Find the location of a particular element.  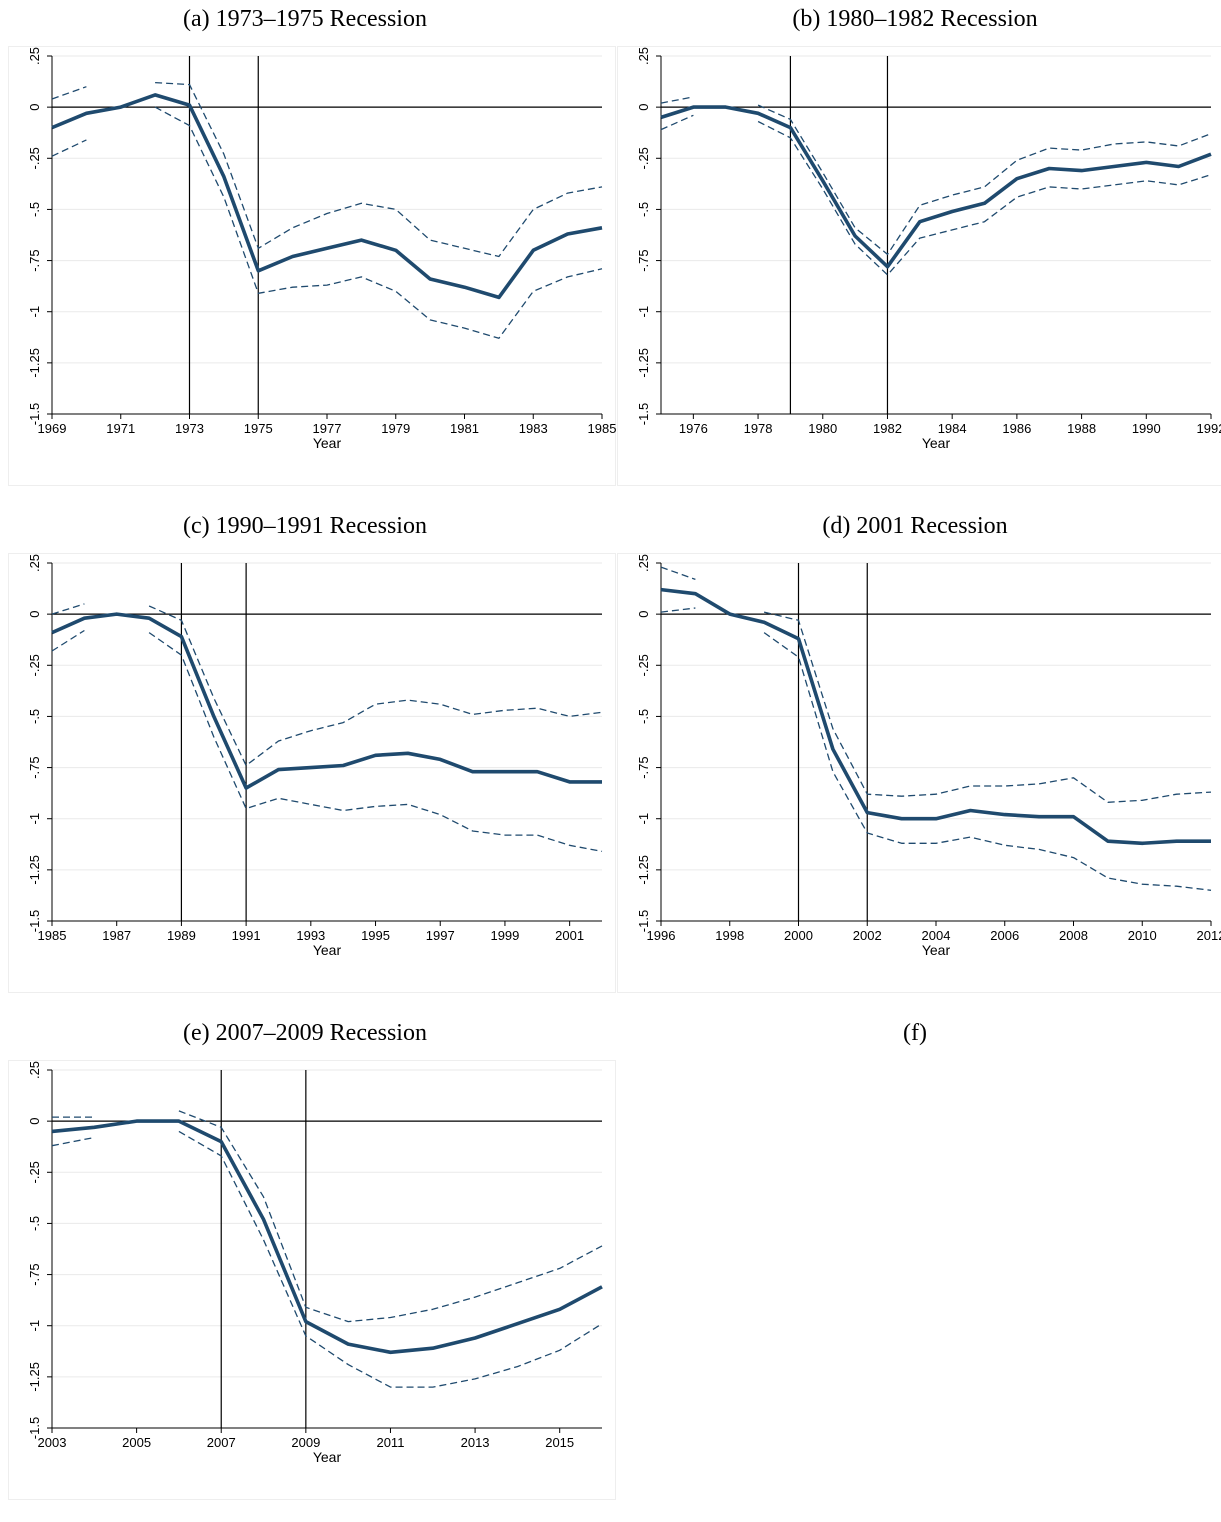

x-tick-label: 1980 is located at coordinates (822, 428).